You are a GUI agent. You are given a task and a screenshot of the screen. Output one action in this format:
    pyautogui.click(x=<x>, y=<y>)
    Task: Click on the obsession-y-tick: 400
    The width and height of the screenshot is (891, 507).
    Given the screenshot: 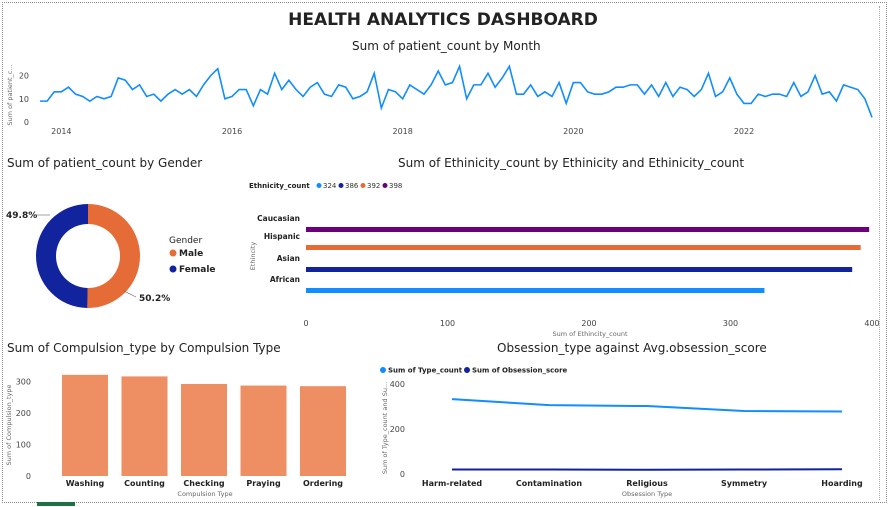 What is the action you would take?
    pyautogui.click(x=397, y=384)
    